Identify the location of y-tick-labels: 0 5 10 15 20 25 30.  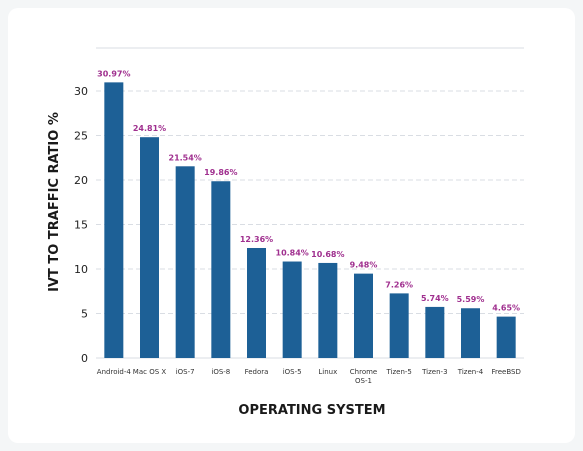
(81, 225).